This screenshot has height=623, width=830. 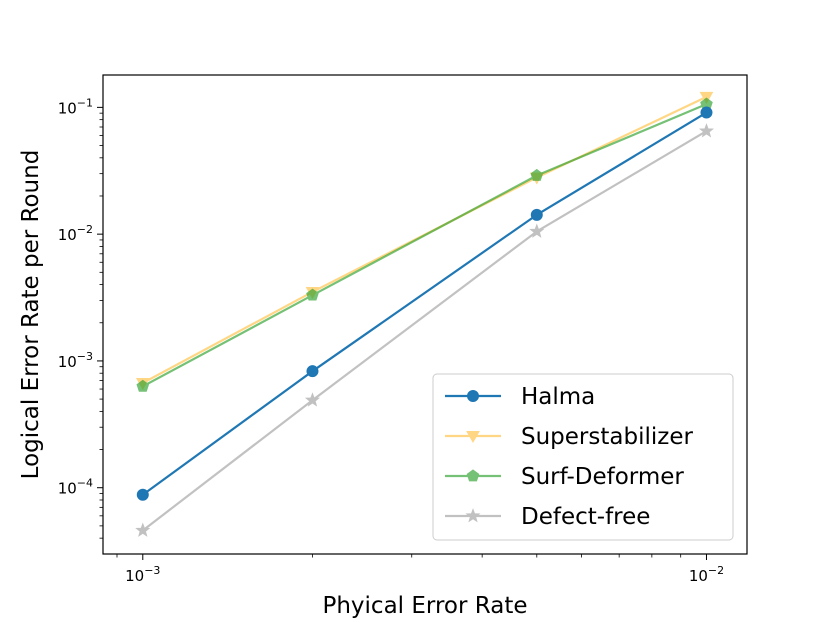 I want to click on legend-frame, so click(x=583, y=457).